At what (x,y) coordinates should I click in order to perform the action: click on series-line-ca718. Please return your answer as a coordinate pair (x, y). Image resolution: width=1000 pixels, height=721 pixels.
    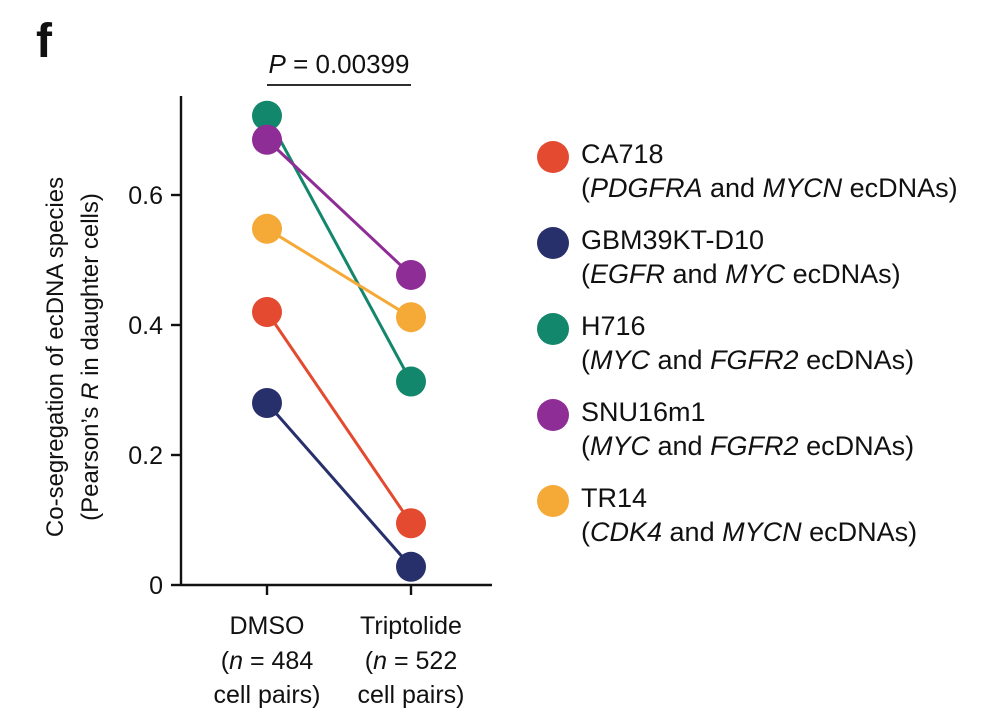
    Looking at the image, I should click on (339, 418).